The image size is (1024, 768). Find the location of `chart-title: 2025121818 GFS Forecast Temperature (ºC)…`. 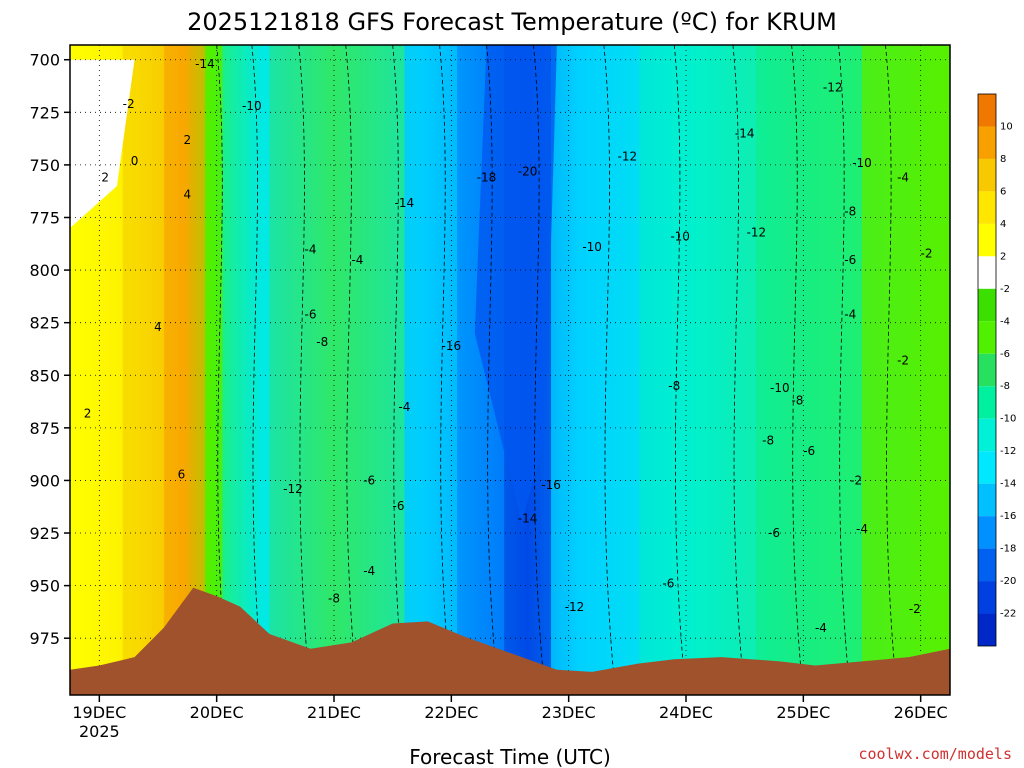

chart-title: 2025121818 GFS Forecast Temperature (ºC)… is located at coordinates (512, 22).